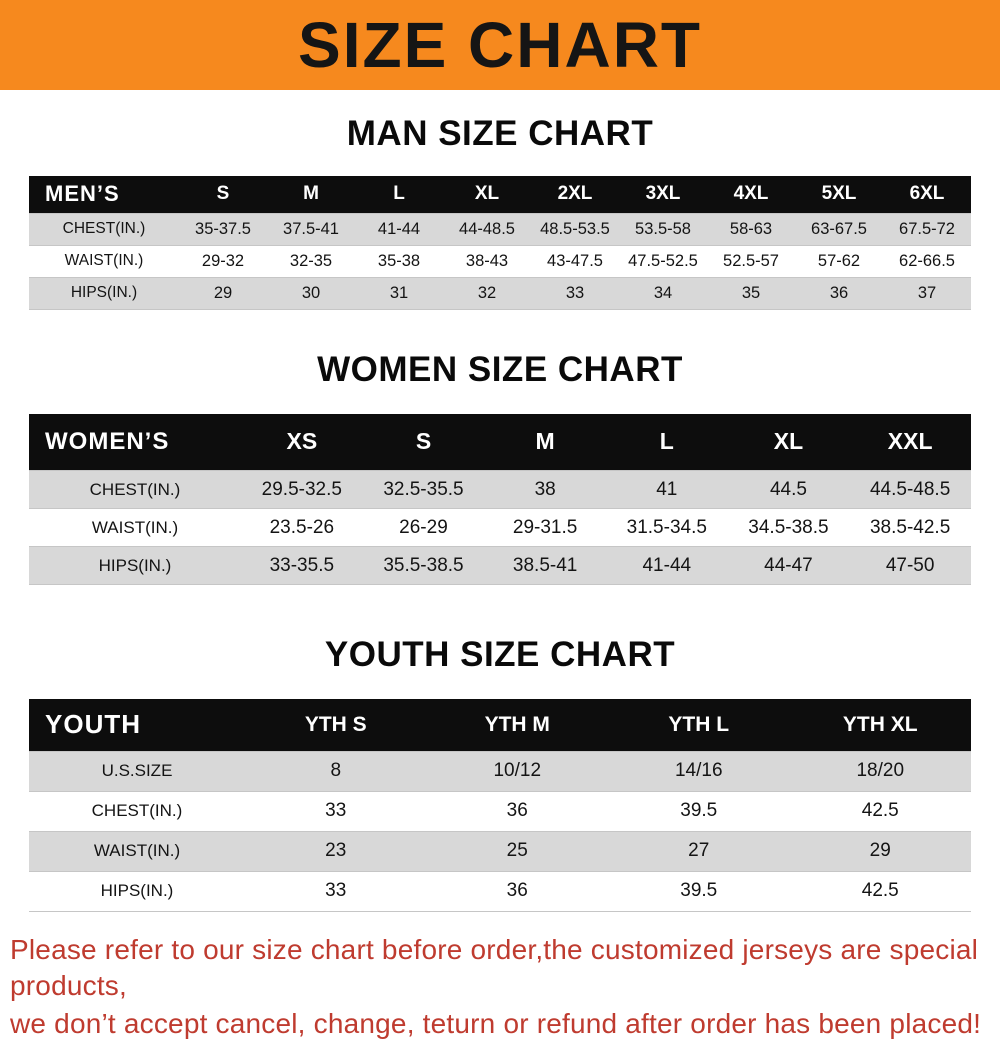 The width and height of the screenshot is (1000, 1043). Describe the element at coordinates (423, 565) in the screenshot. I see `value-cell: 35.5-38.5` at that location.